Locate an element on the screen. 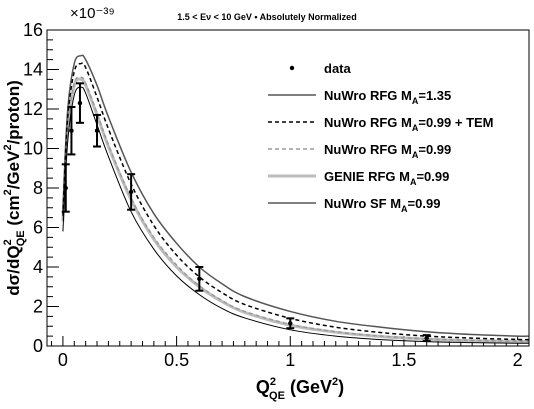  x-axis-title: Q2 QE (GeV2) is located at coordinates (300, 389).